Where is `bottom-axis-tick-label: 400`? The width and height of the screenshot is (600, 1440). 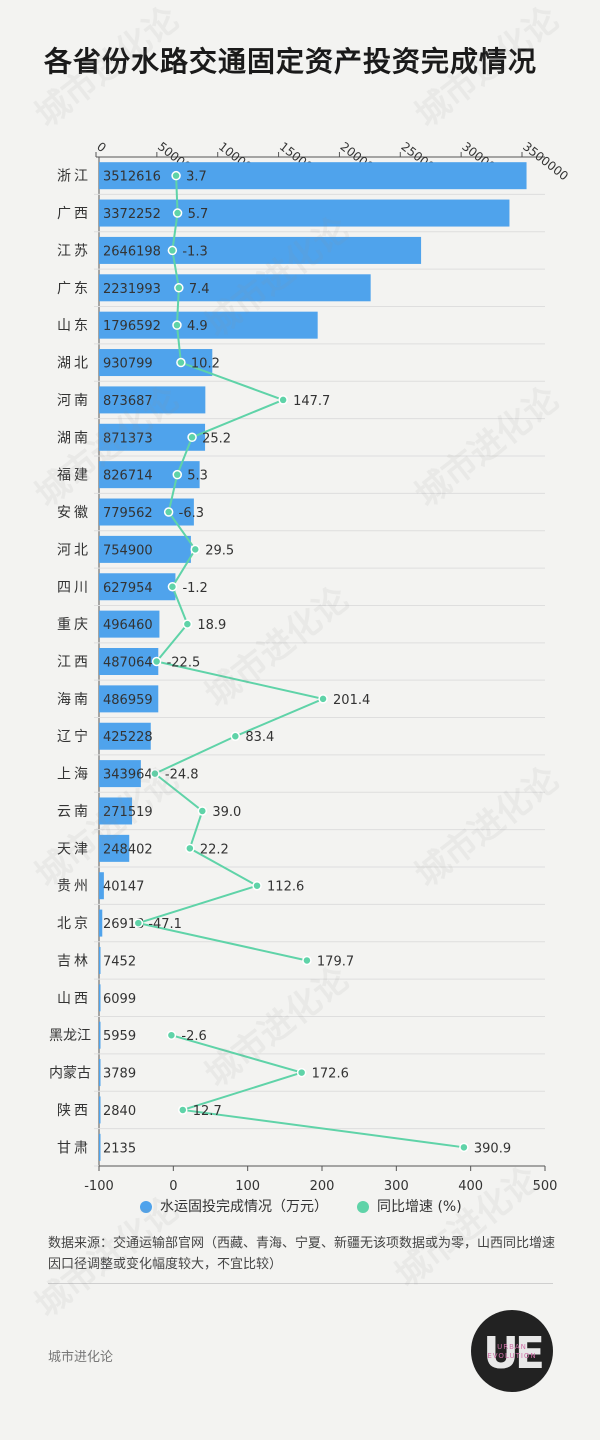
bottom-axis-tick-label: 400 is located at coordinates (470, 1186).